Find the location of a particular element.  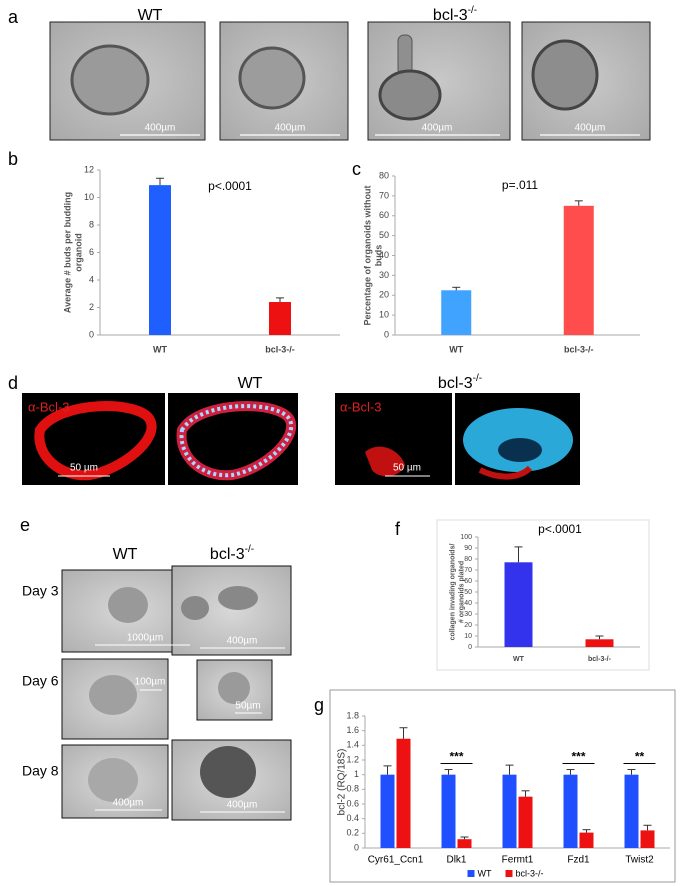

micrograph is located at coordinates (350, 81).